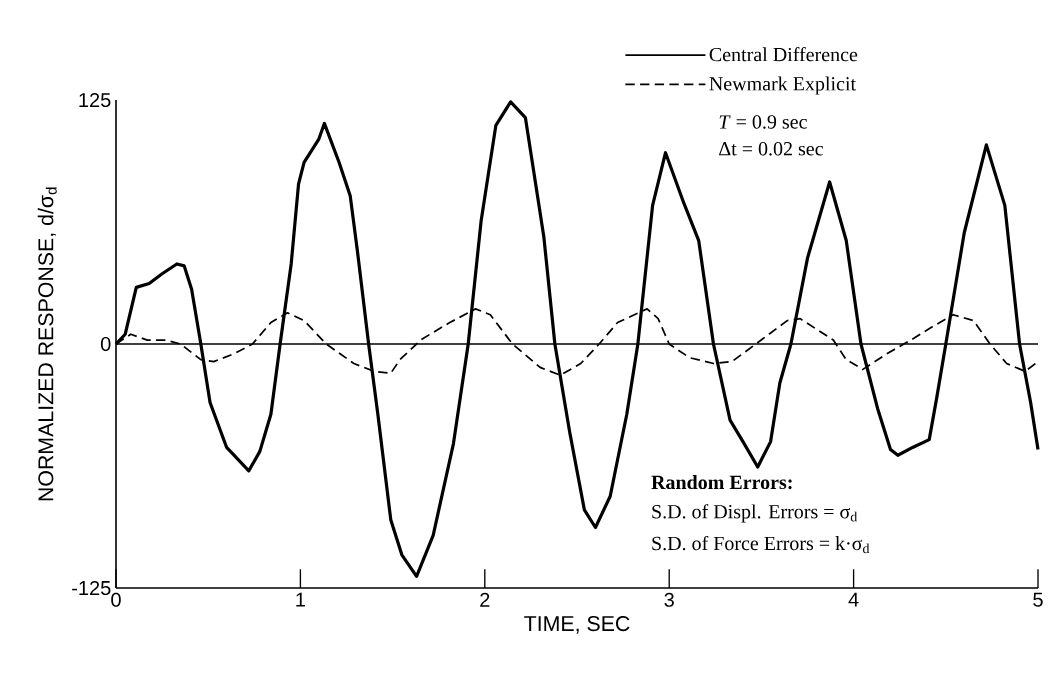 This screenshot has width=1053, height=697. What do you see at coordinates (105, 344) in the screenshot?
I see `y-tick-label: 0` at bounding box center [105, 344].